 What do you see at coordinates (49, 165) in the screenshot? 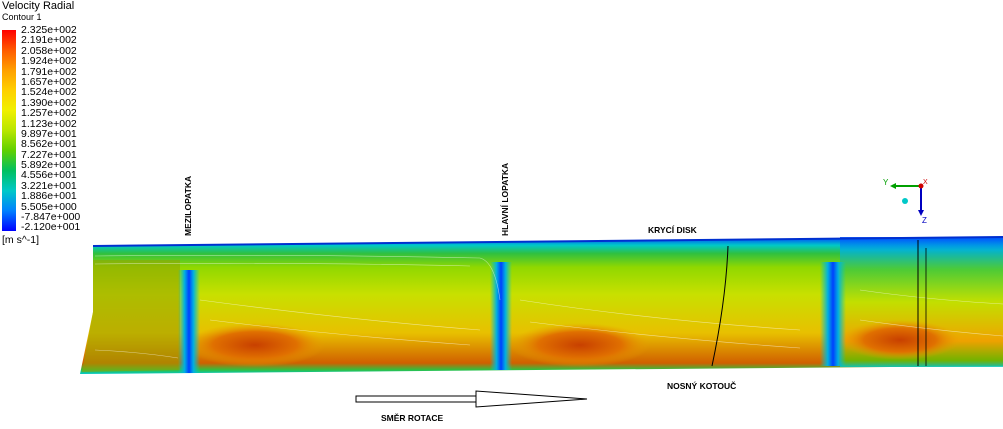
I see `legend-level-13: 5.892e+001` at bounding box center [49, 165].